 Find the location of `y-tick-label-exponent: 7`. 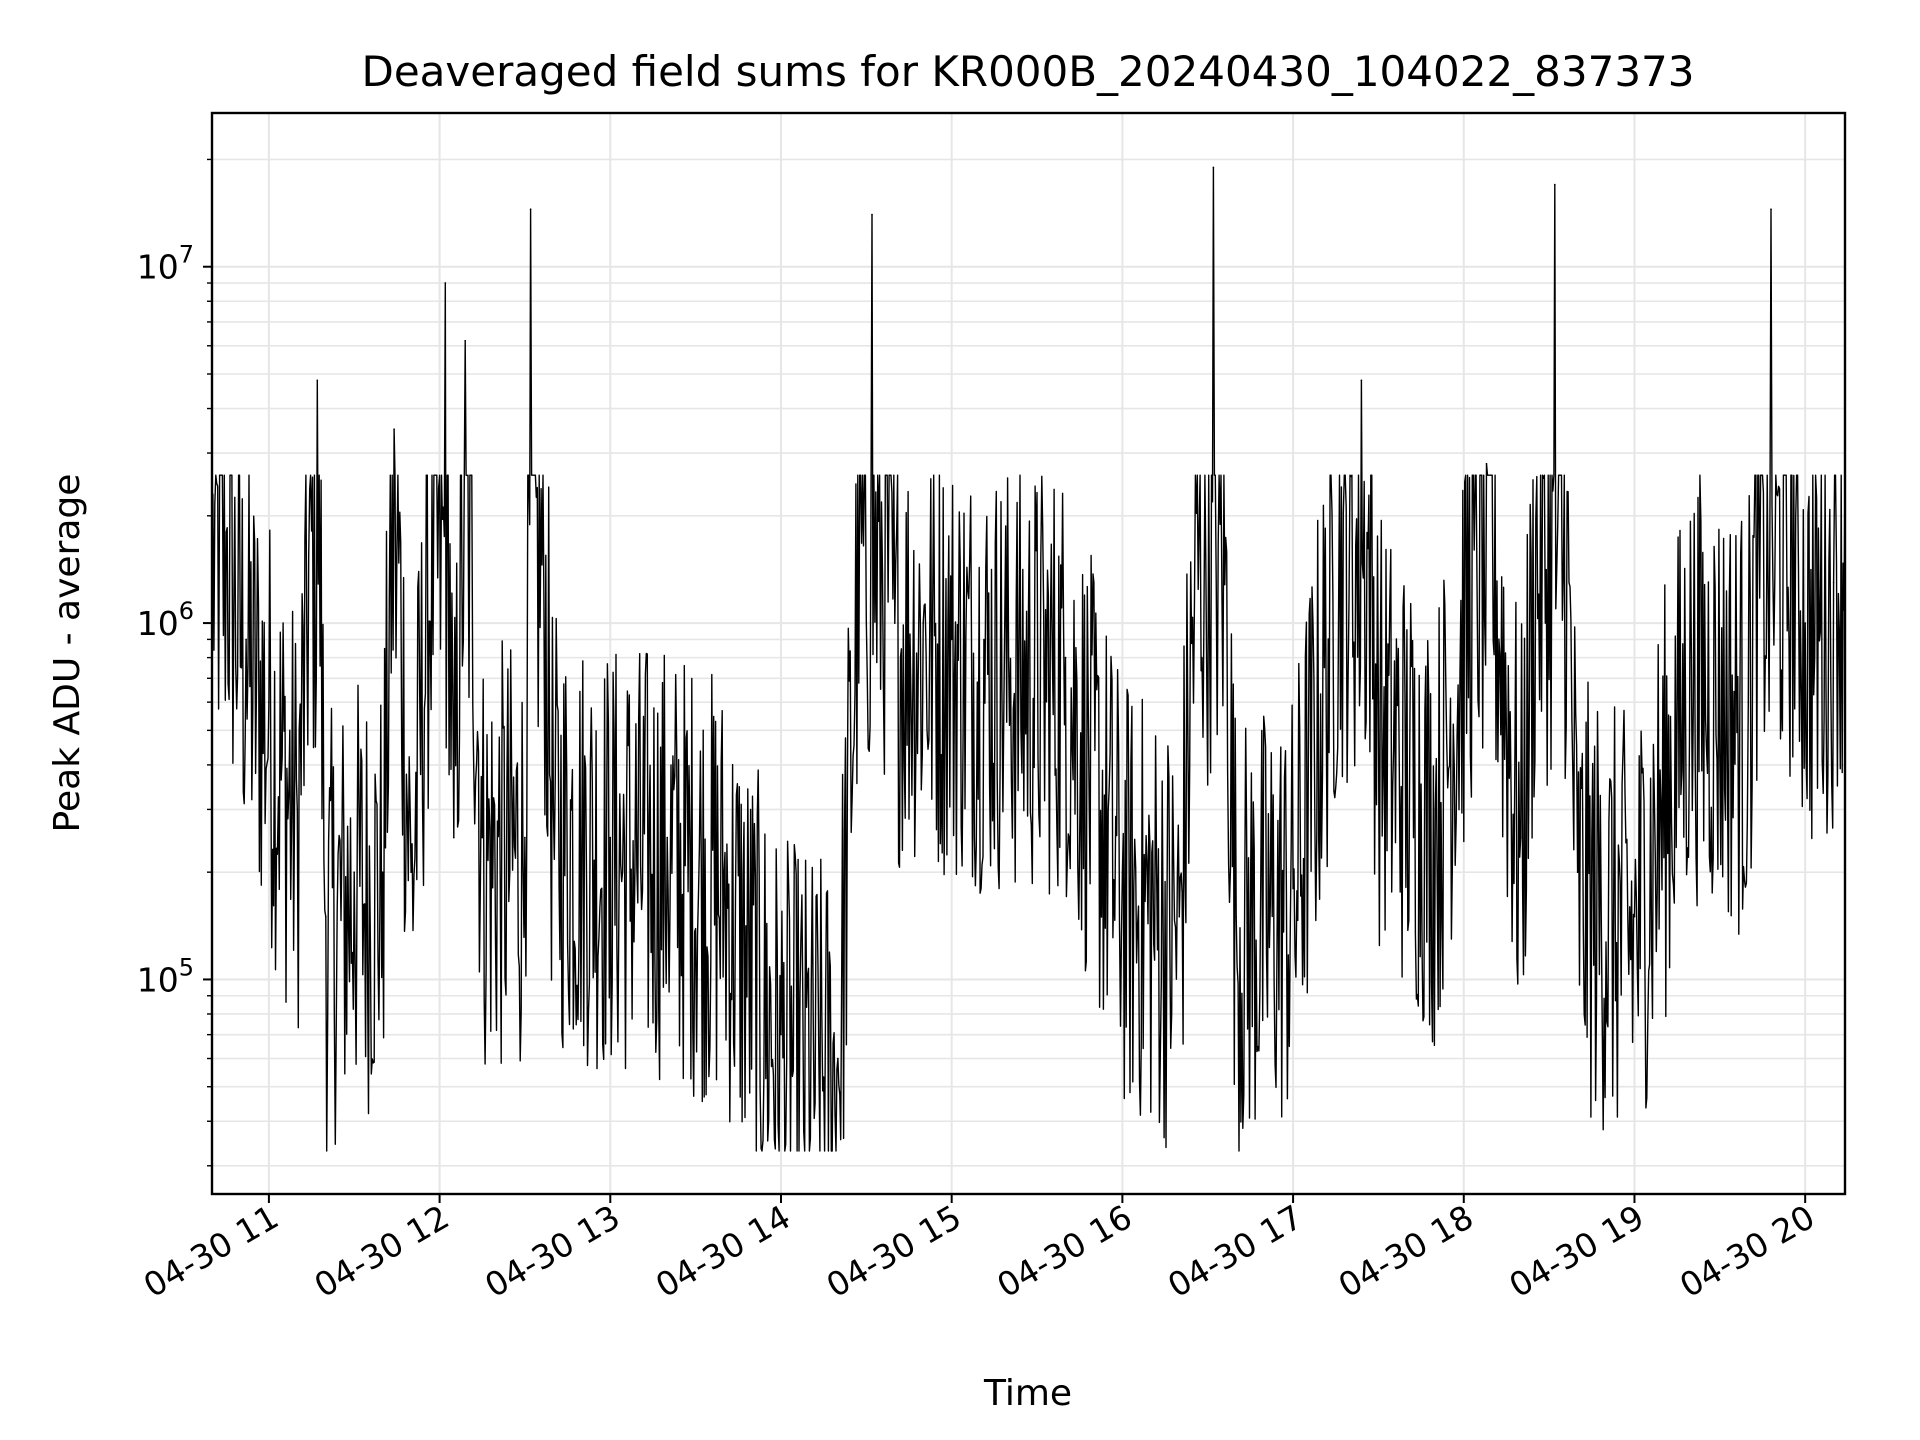

y-tick-label-exponent: 7 is located at coordinates (186, 255).